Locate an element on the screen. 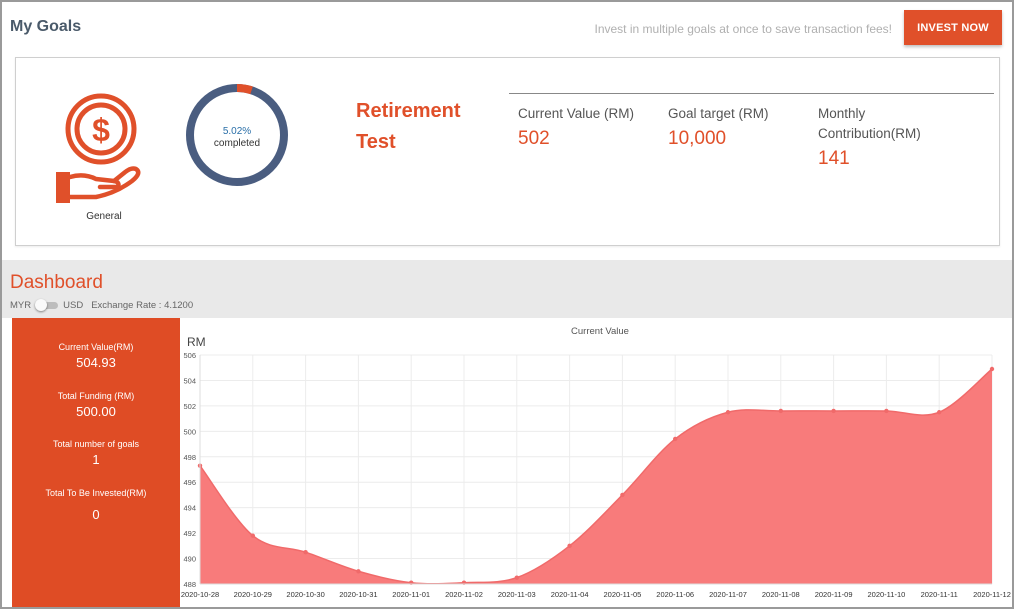 Image resolution: width=1014 pixels, height=609 pixels. stat-goal-target: Goal target (RM) 10,000 is located at coordinates (728, 127).